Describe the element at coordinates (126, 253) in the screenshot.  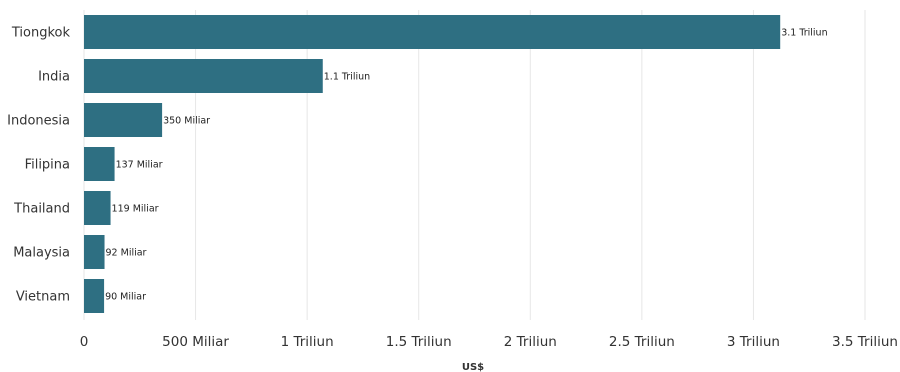
I see `data-label: 92 Miliar` at that location.